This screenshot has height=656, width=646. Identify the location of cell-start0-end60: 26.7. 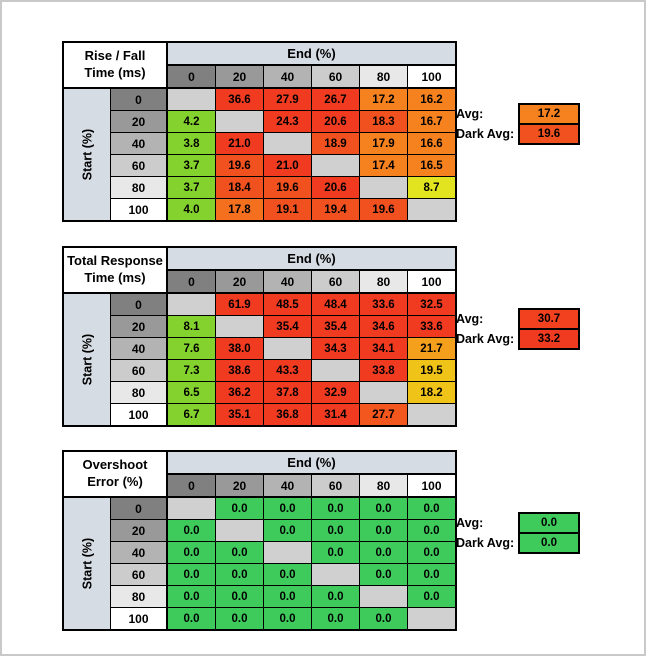
(335, 99).